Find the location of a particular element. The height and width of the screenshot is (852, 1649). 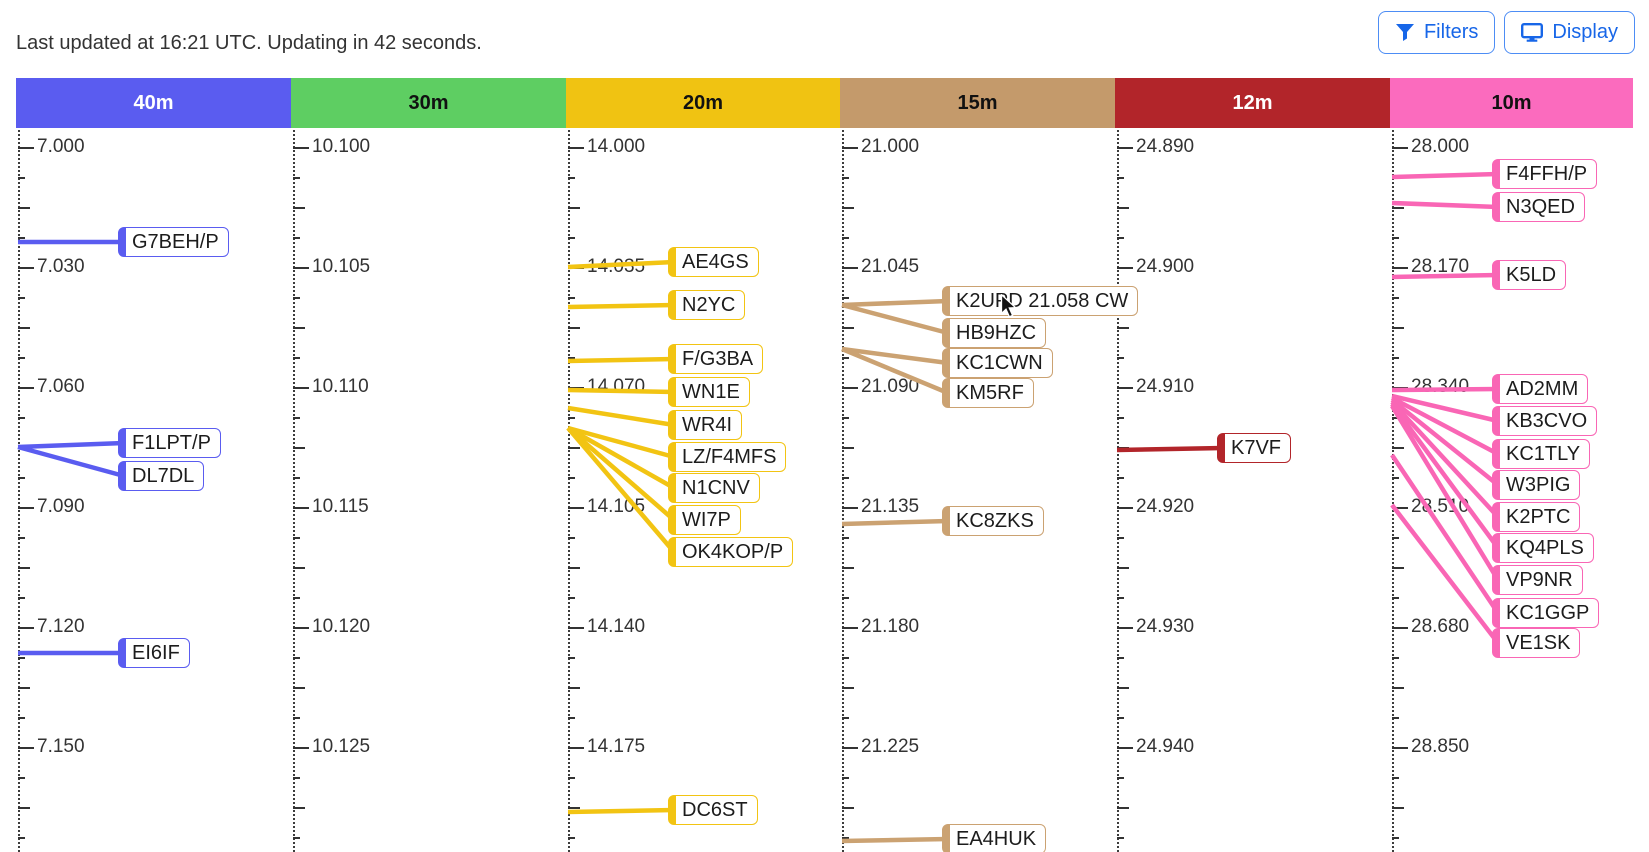

major-tick-15m-21.135 is located at coordinates (850, 508).